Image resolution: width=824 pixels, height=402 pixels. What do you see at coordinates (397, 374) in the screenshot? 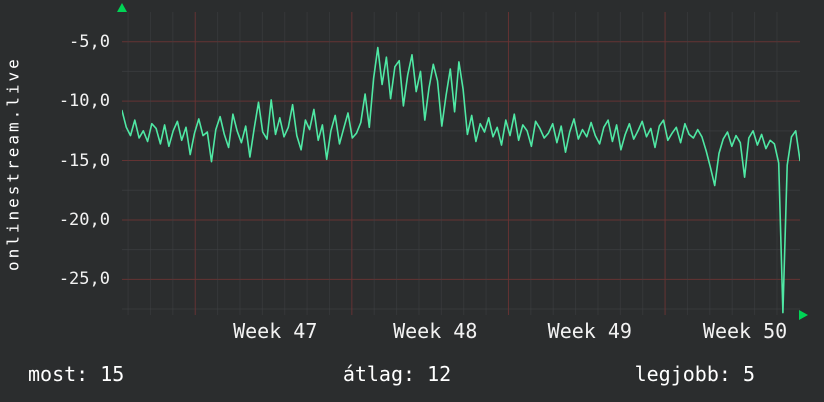
I see `stat-atlag: átlag: 12` at bounding box center [397, 374].